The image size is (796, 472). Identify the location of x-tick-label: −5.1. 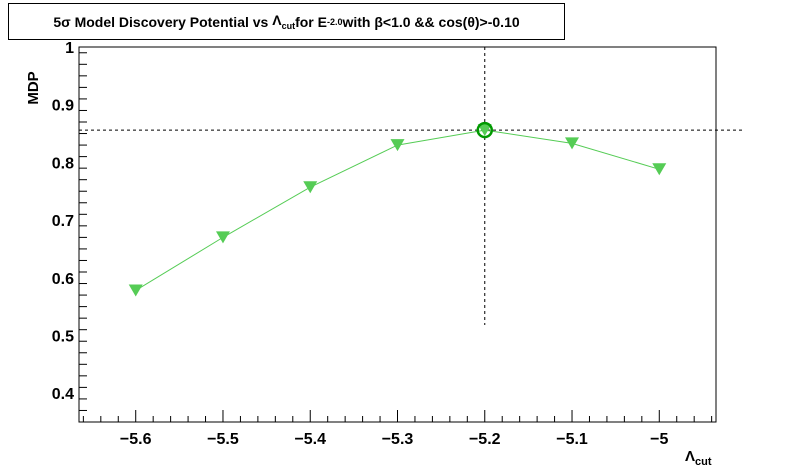
(572, 439).